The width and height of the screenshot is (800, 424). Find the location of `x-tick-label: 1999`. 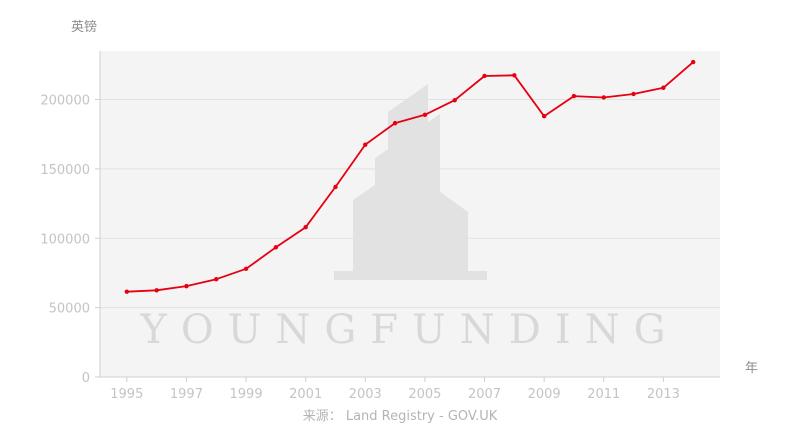

x-tick-label: 1999 is located at coordinates (246, 394).